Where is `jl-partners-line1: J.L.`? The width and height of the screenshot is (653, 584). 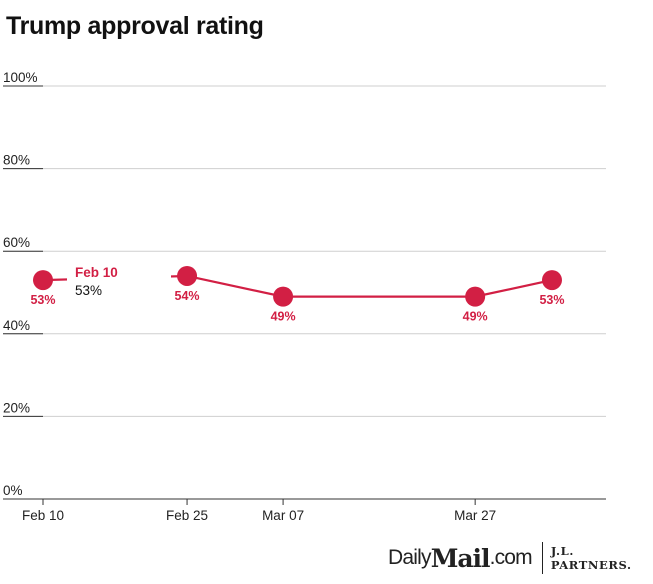
jl-partners-line1: J.L. is located at coordinates (562, 551).